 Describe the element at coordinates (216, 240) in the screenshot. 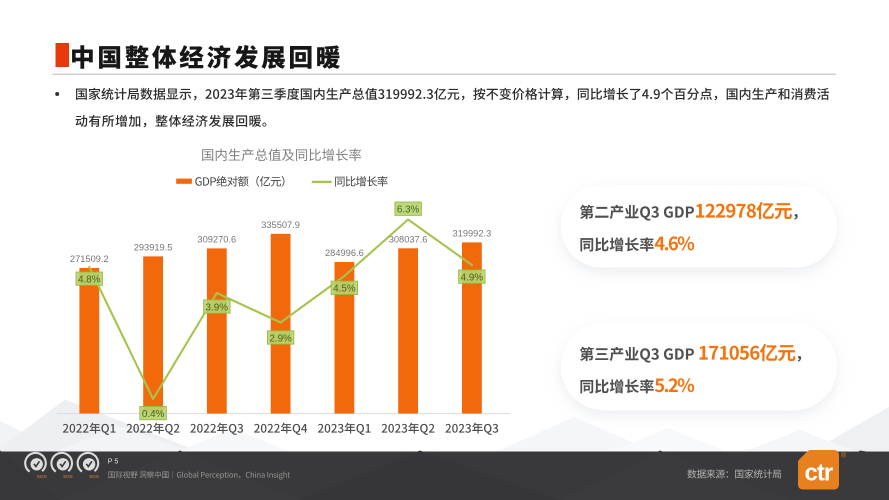

I see `svg-text: 309270.6` at that location.